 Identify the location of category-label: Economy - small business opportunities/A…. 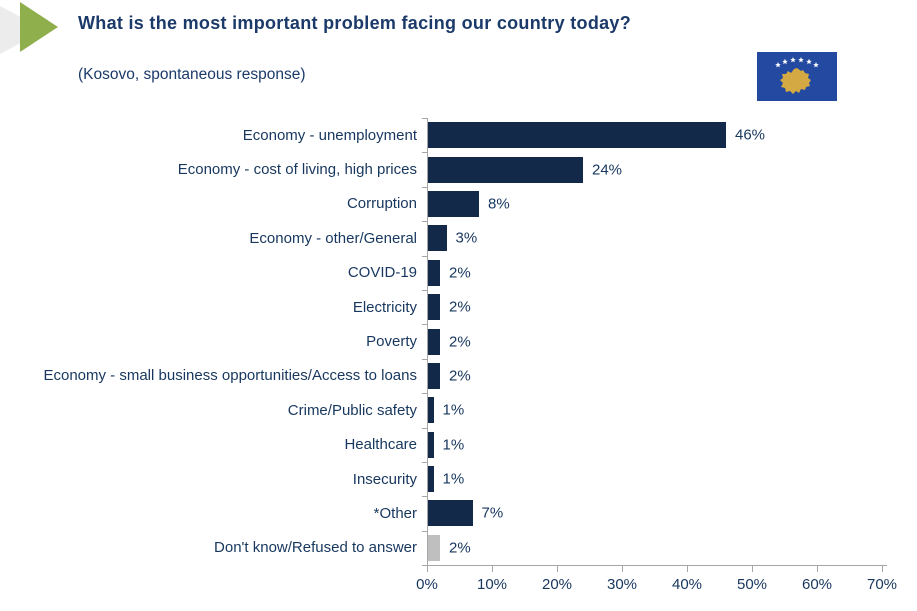
(230, 376).